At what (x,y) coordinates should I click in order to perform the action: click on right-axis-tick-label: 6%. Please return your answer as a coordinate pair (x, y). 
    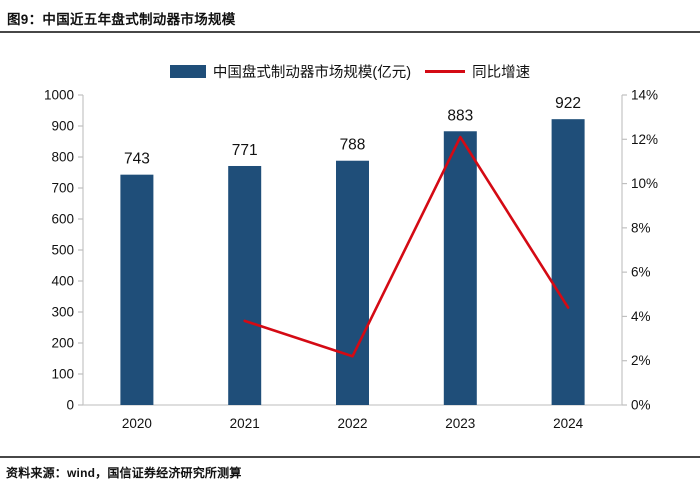
    Looking at the image, I should click on (641, 272).